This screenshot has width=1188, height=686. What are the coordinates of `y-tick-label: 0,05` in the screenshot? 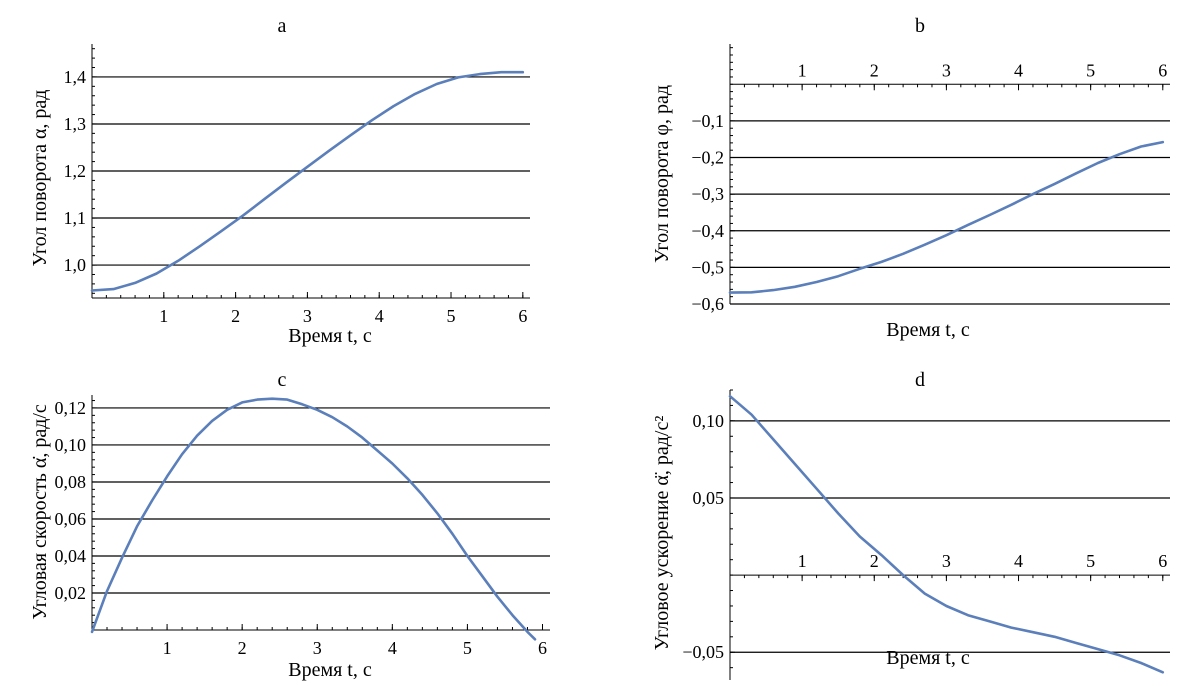 It's located at (709, 498).